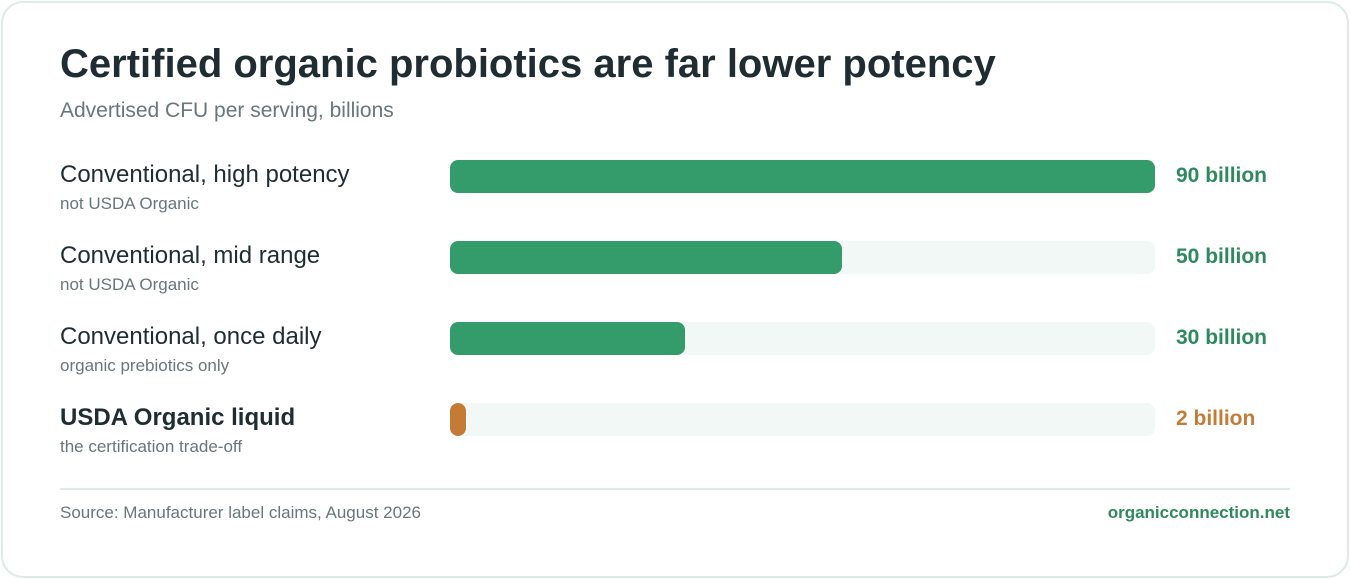 The image size is (1350, 579). What do you see at coordinates (145, 365) in the screenshot?
I see `category-sublabel: organic prebiotics only` at bounding box center [145, 365].